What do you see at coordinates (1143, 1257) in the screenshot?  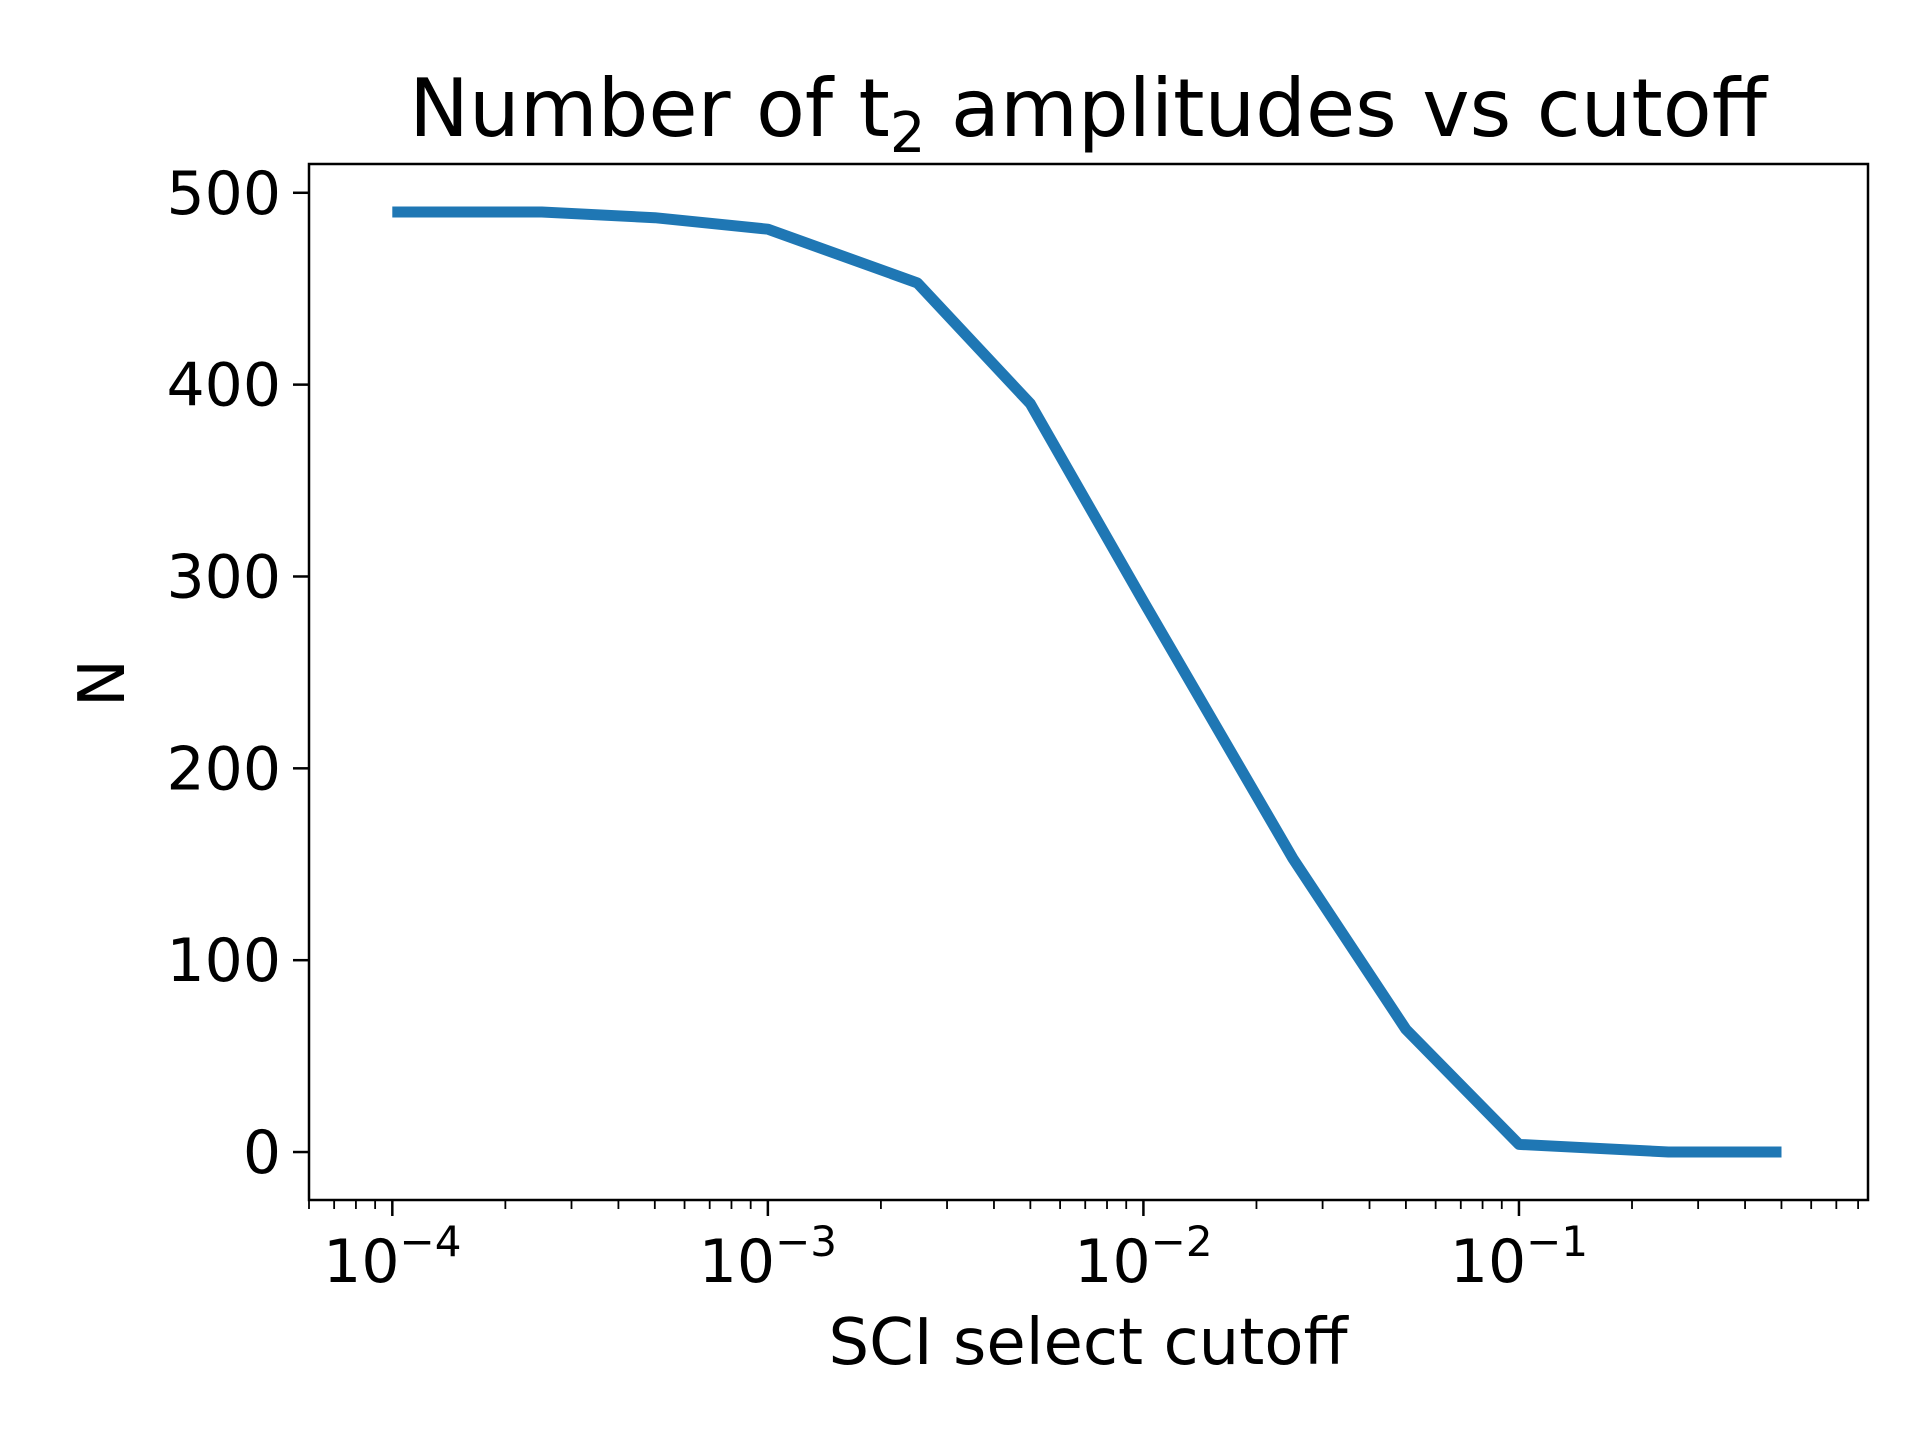 I see `x-tick-label: 10⁻²` at bounding box center [1143, 1257].